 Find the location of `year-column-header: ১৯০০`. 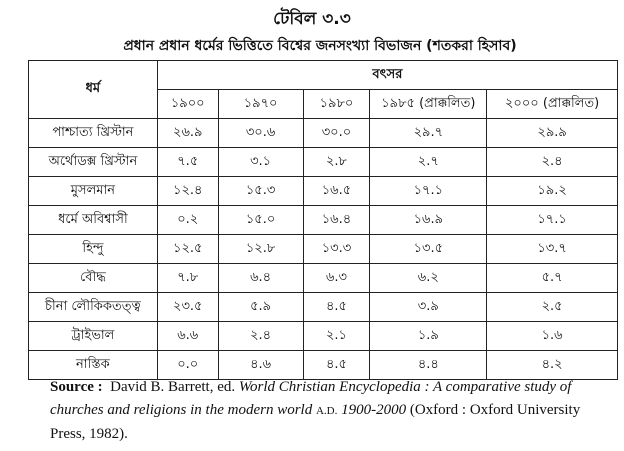

year-column-header: ১৯০০ is located at coordinates (187, 104).